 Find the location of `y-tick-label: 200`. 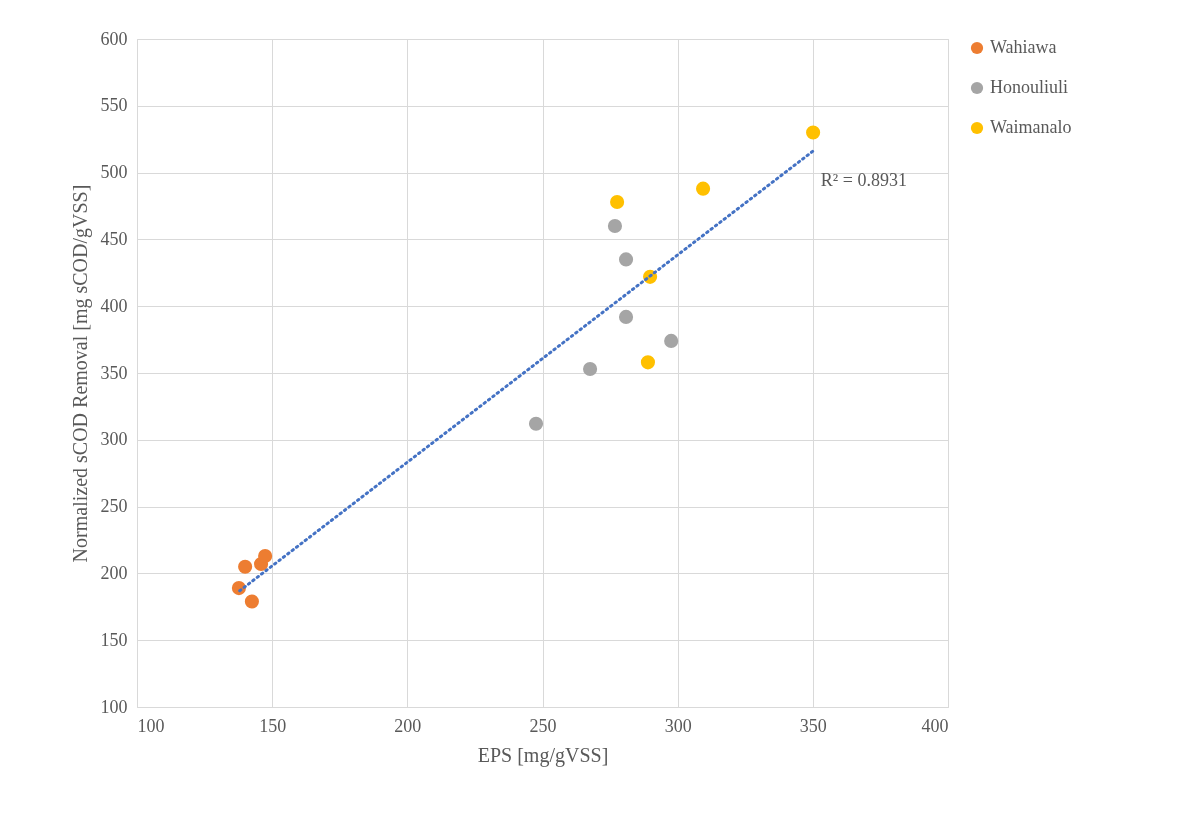

y-tick-label: 200 is located at coordinates (114, 572).